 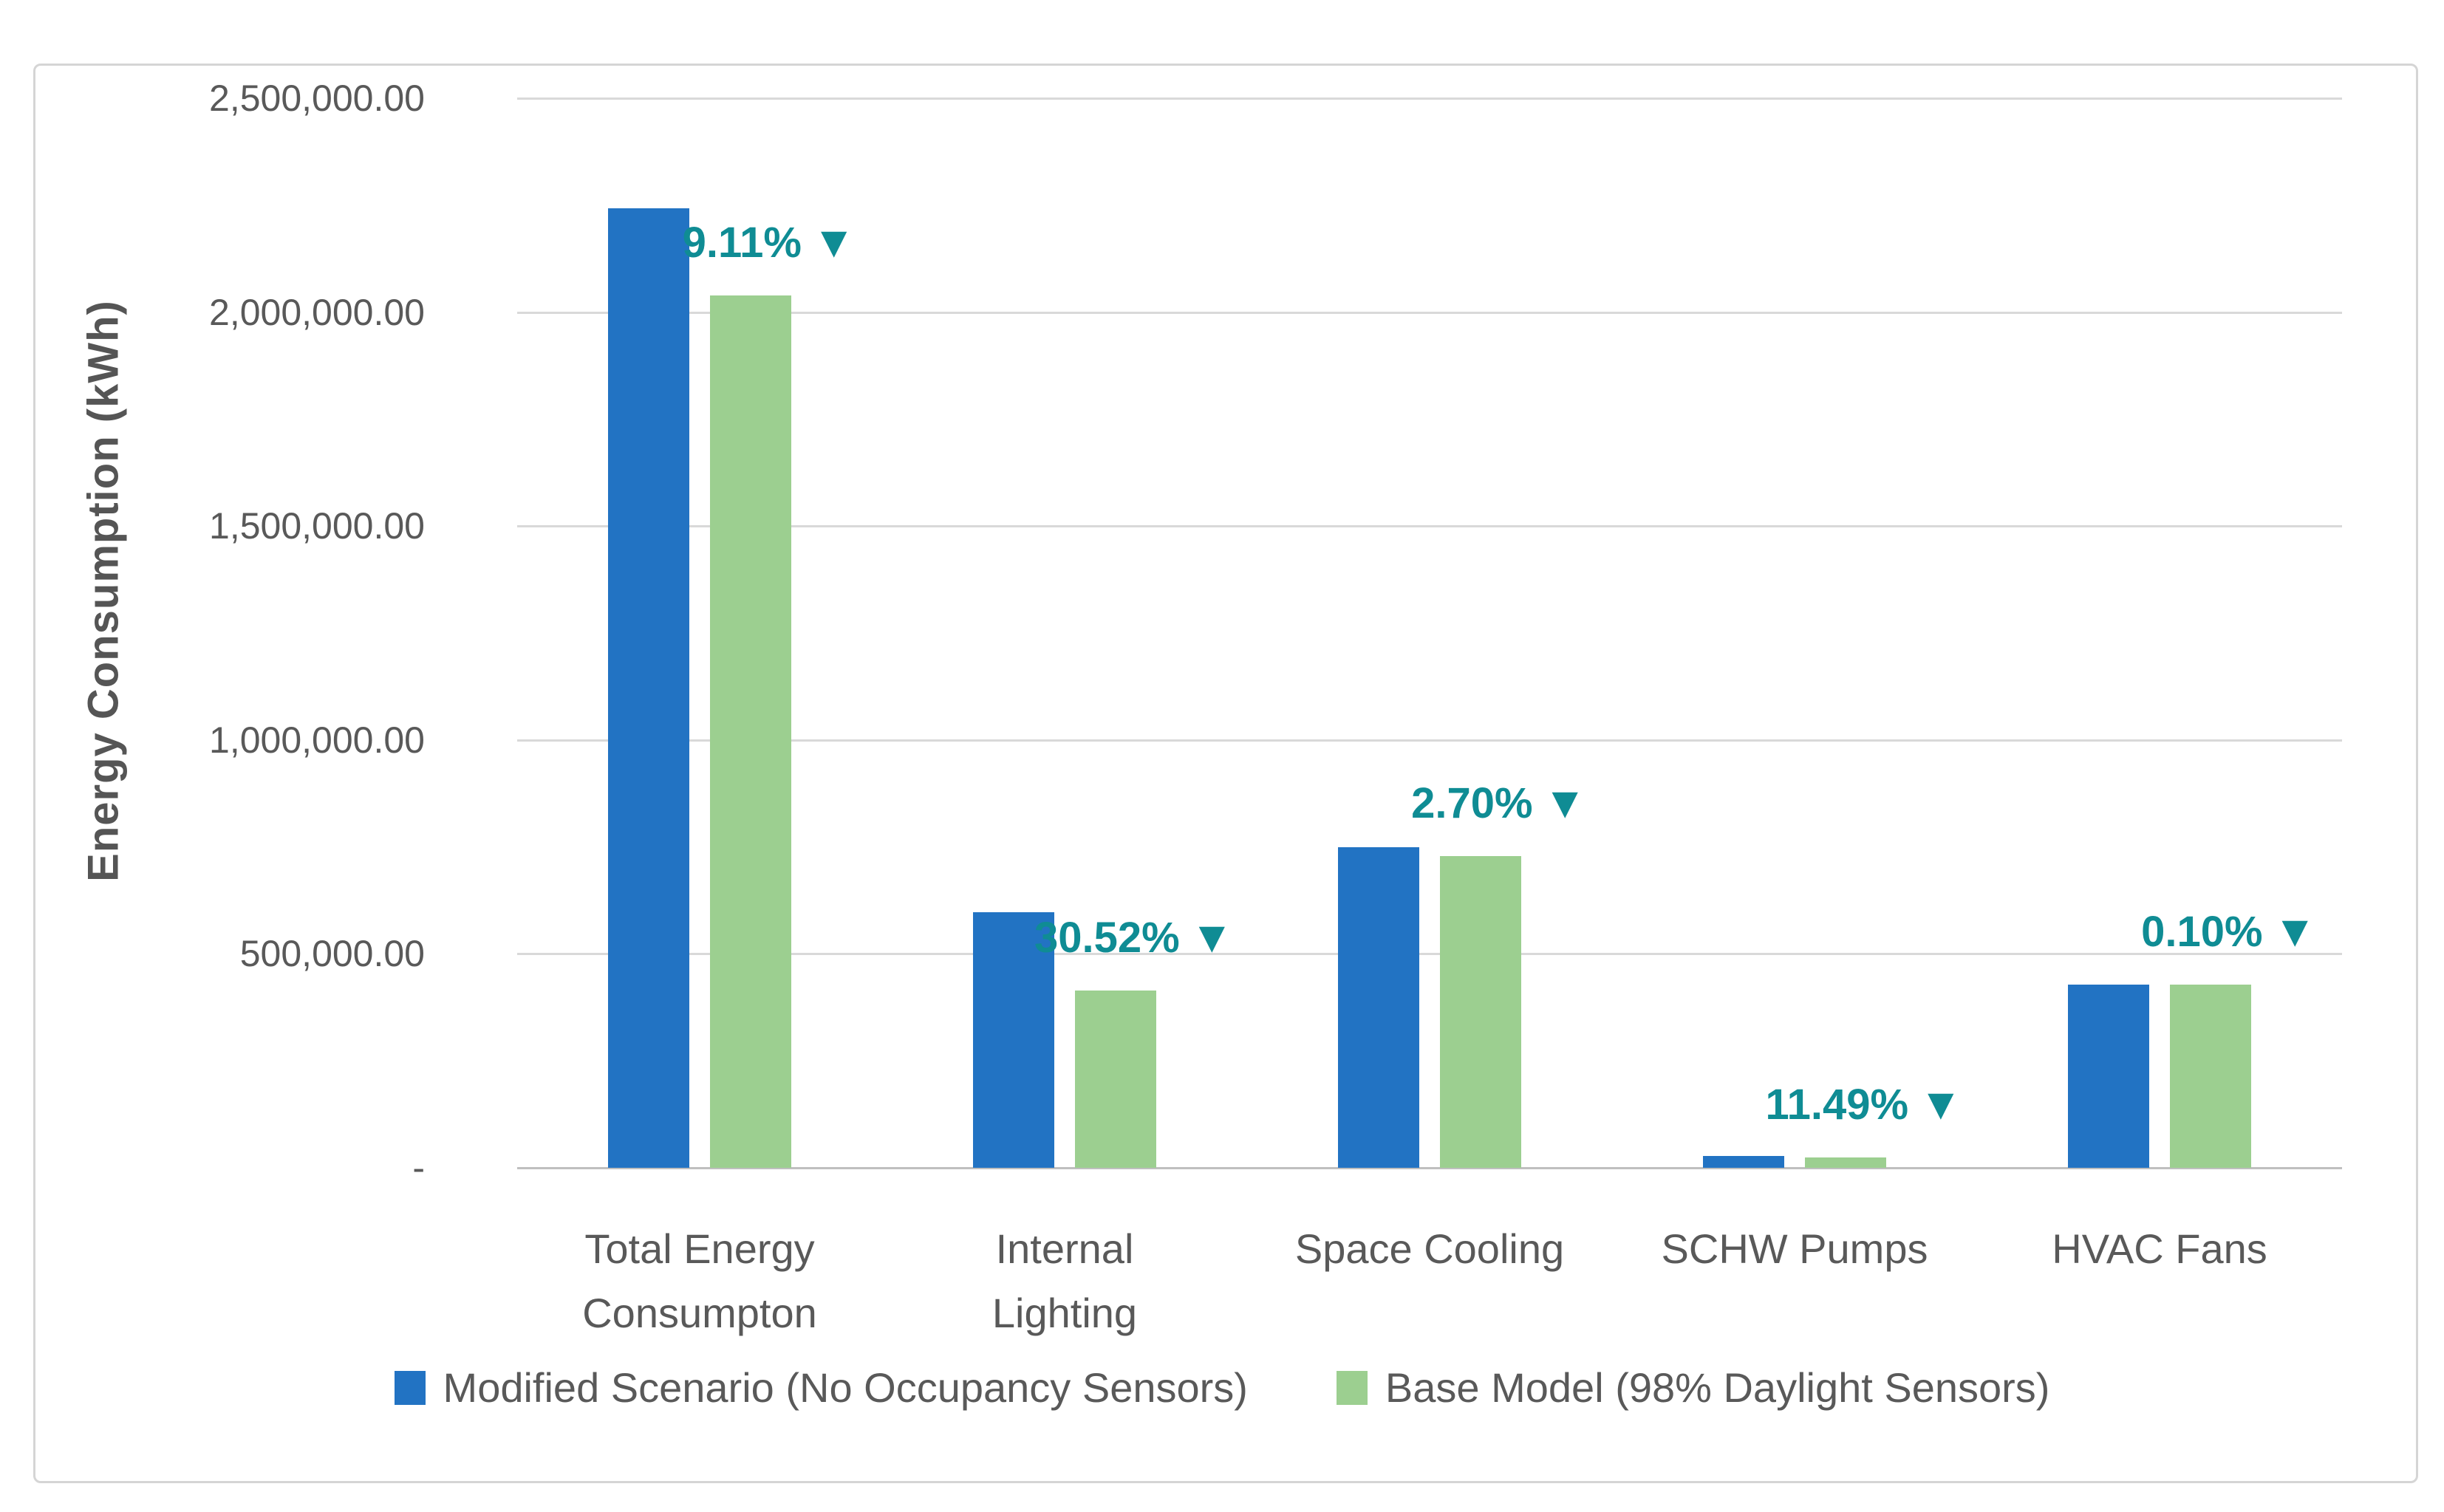 What do you see at coordinates (1795, 633) in the screenshot?
I see `bar-group: 11.49% ▼` at bounding box center [1795, 633].